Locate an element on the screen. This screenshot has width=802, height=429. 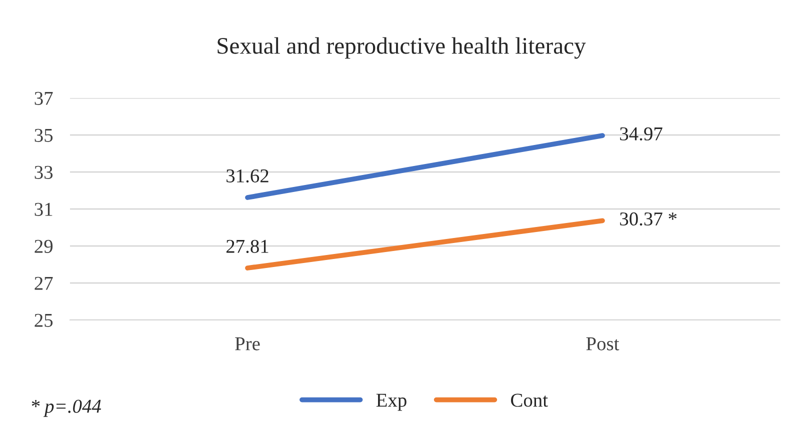
x-tick-label: Post is located at coordinates (603, 343).